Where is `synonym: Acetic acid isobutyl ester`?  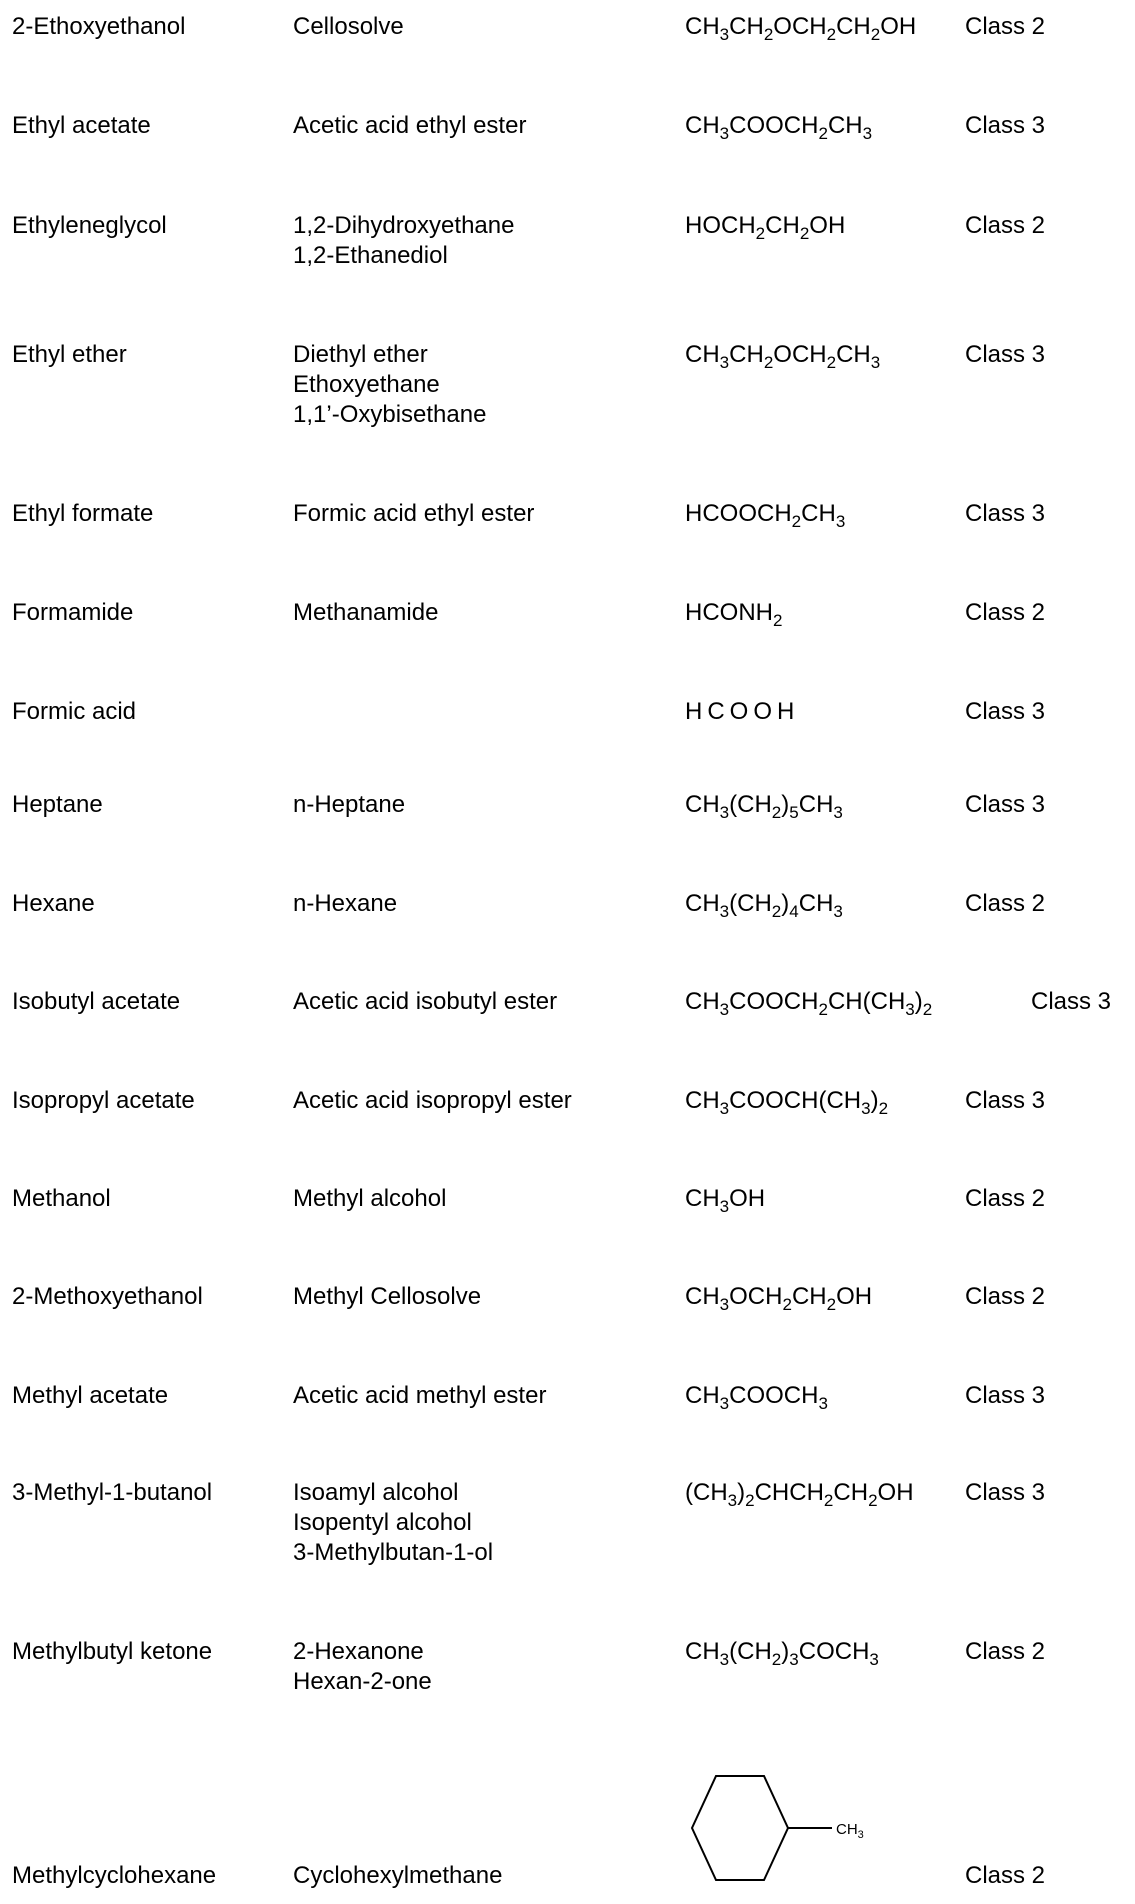
synonym: Acetic acid isobutyl ester is located at coordinates (425, 1001).